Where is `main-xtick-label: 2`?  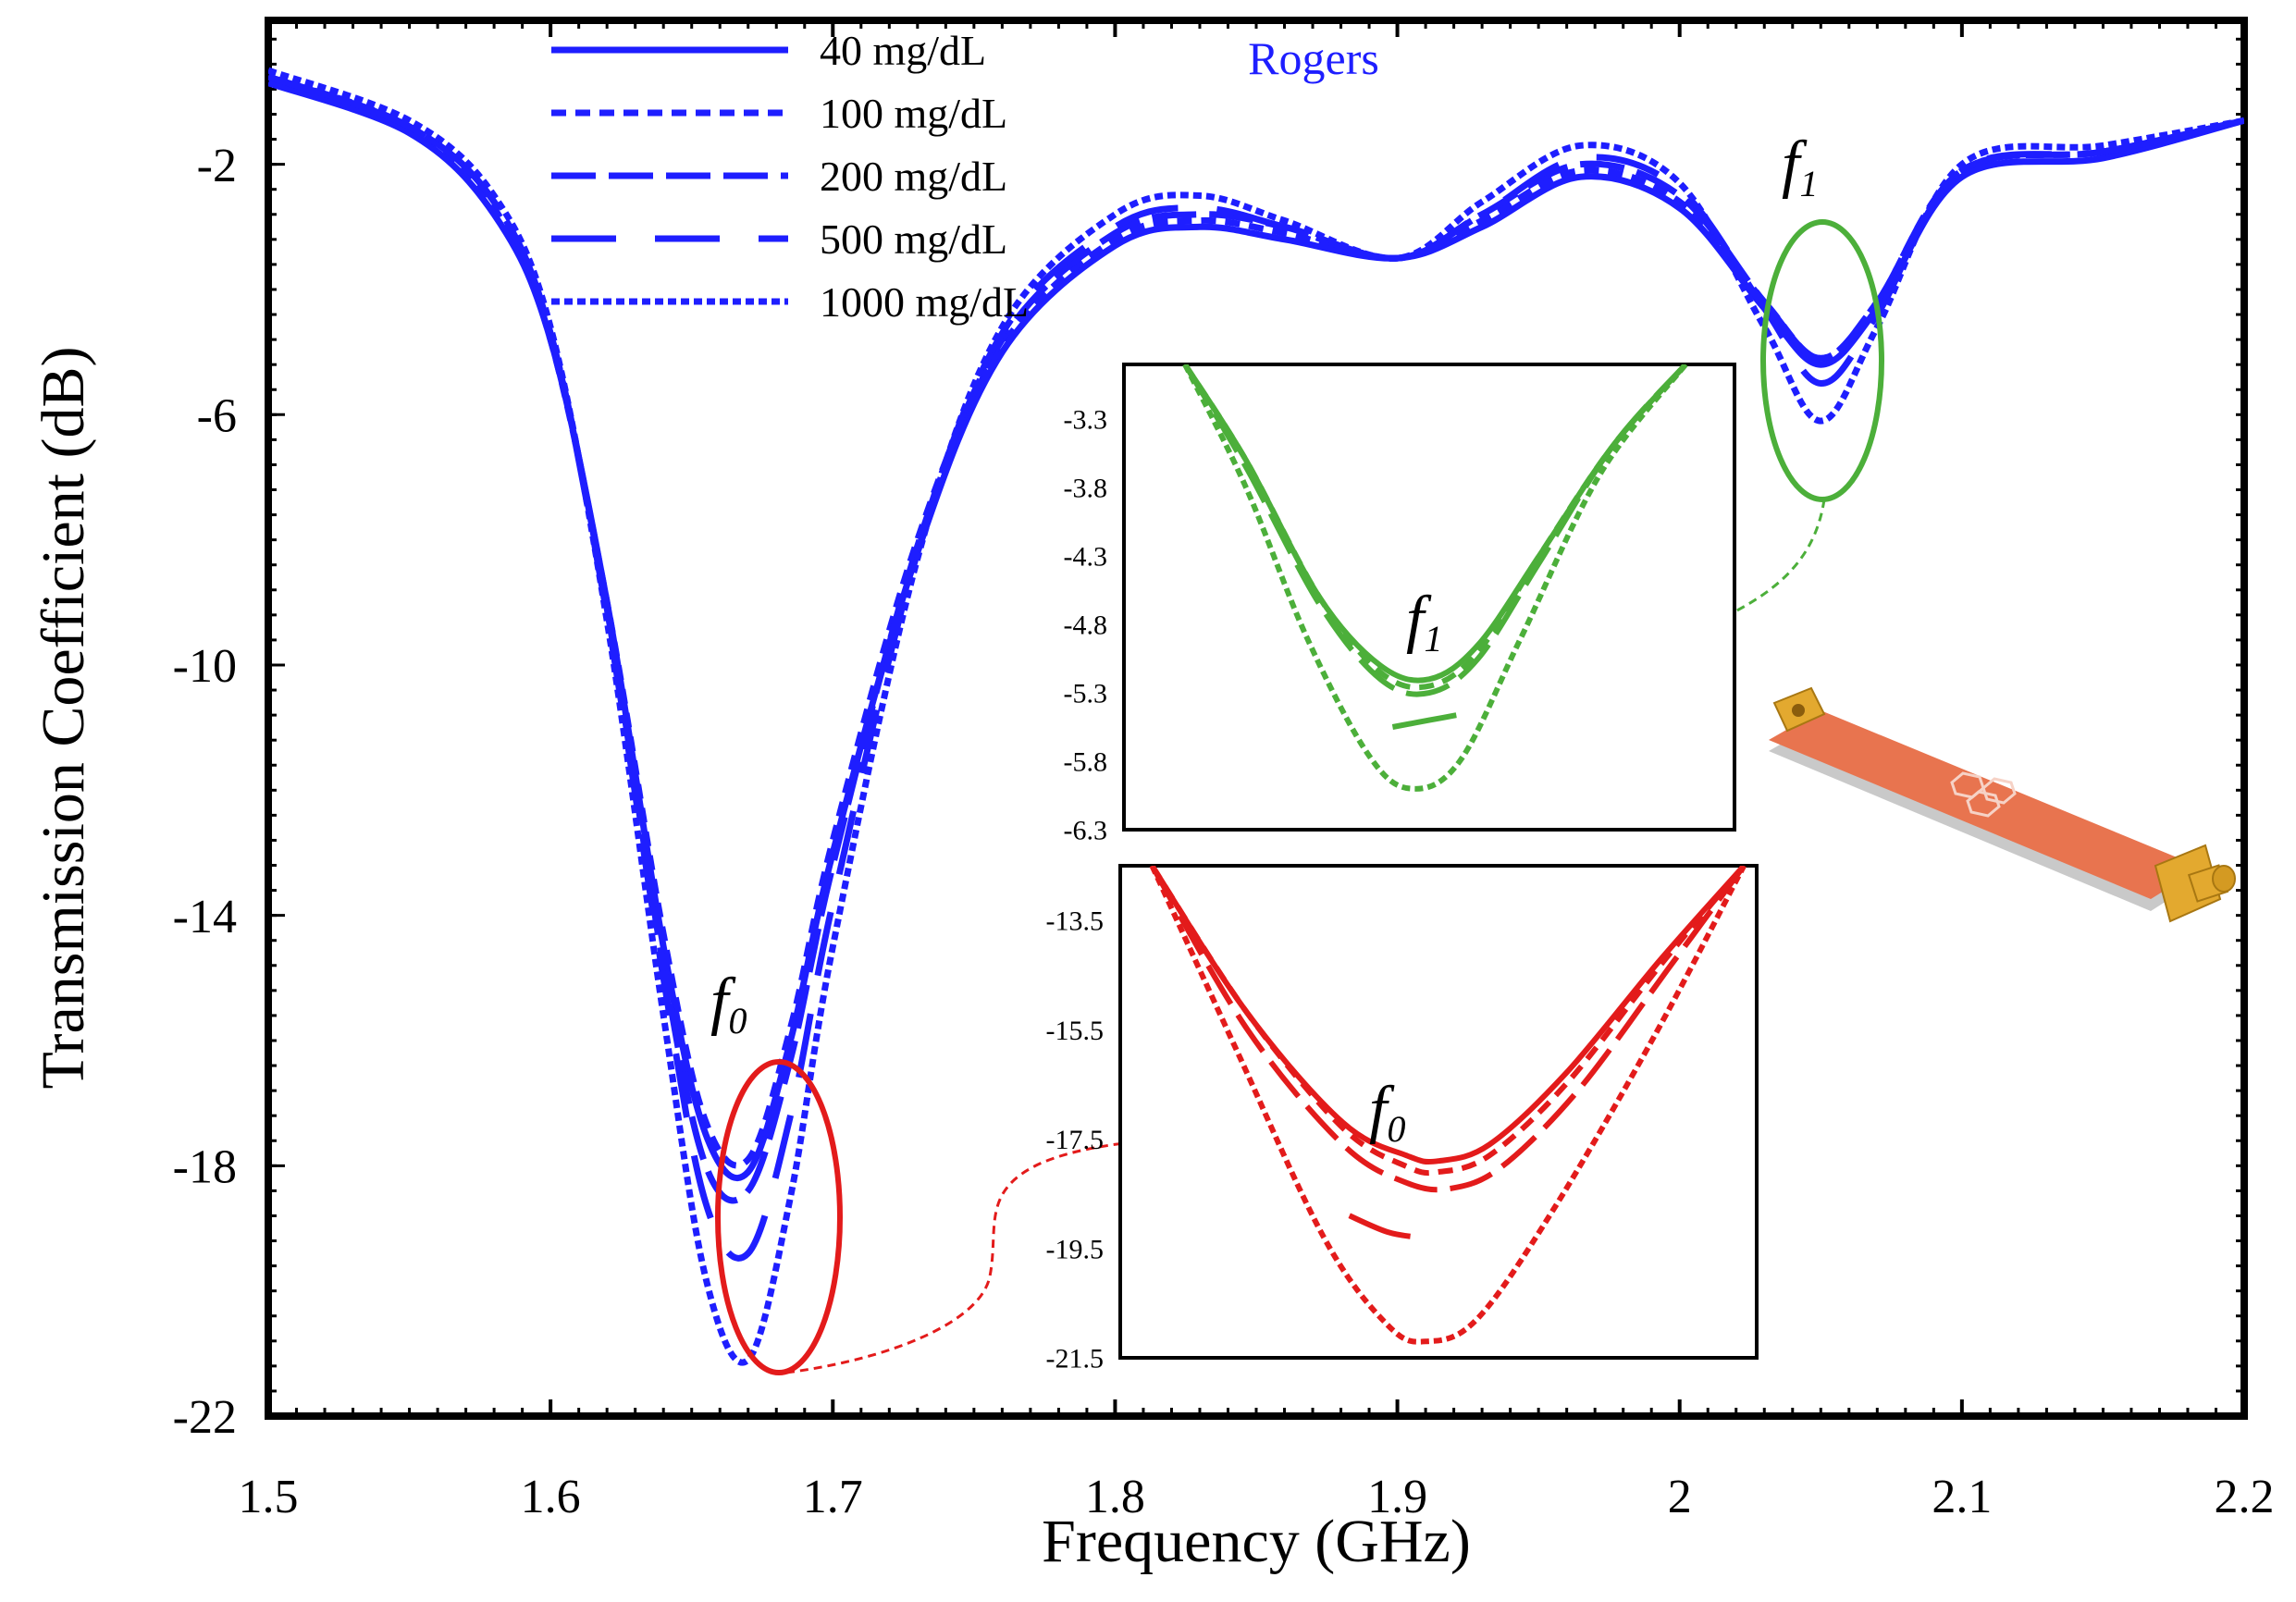 main-xtick-label: 2 is located at coordinates (1680, 1497).